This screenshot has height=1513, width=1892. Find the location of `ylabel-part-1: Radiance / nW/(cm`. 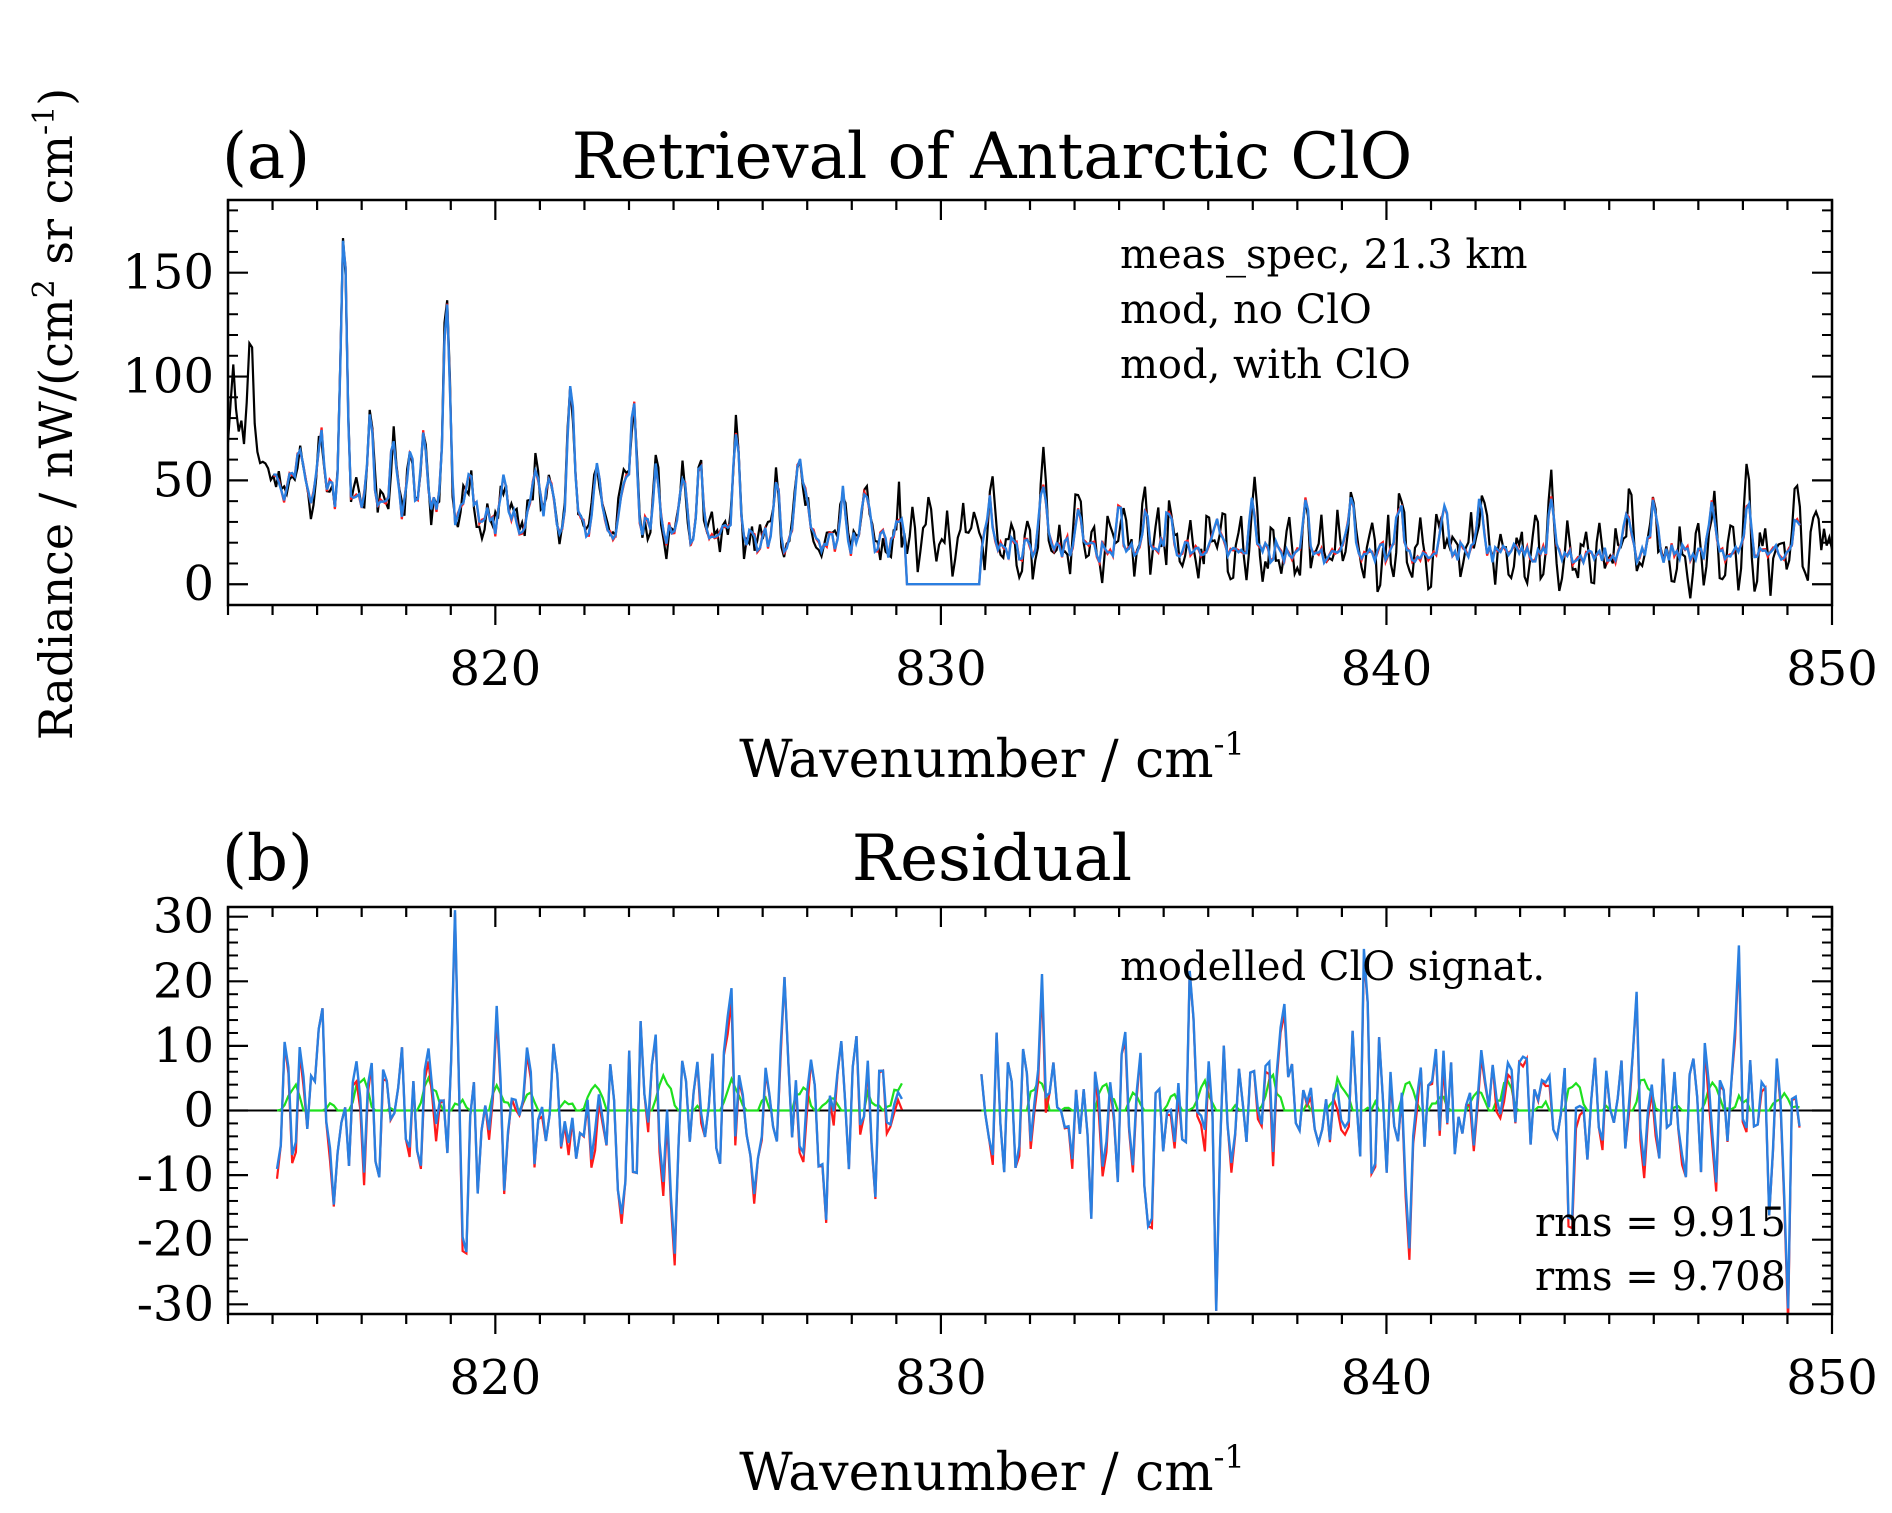

ylabel-part-1: Radiance / nW/(cm is located at coordinates (56, 519).